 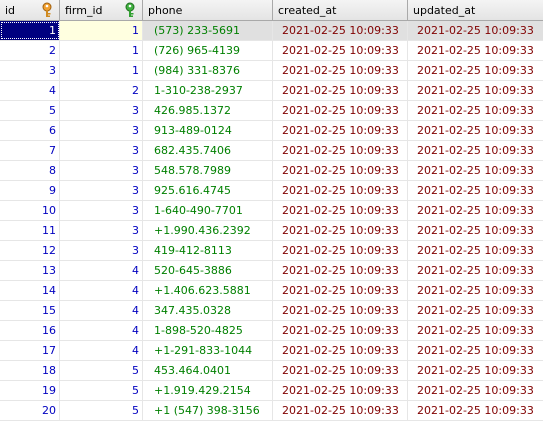 What do you see at coordinates (208, 370) in the screenshot?
I see `cell-phone: 453.464.0401` at bounding box center [208, 370].